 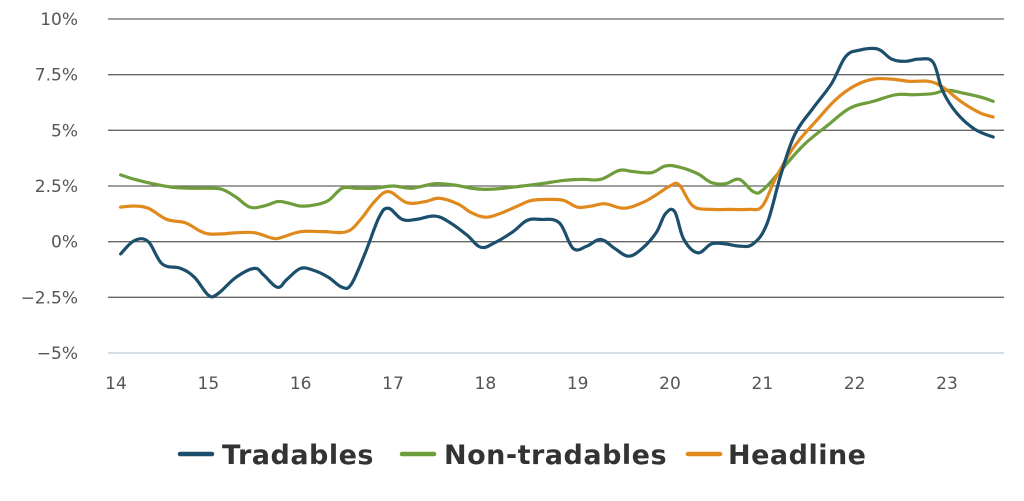 I want to click on x-tick-label: 15, so click(x=209, y=384).